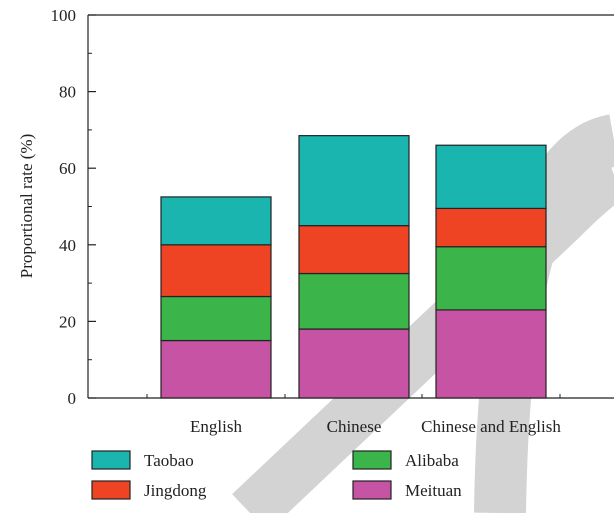 This screenshot has height=513, width=614. I want to click on y-tick-label: 20, so click(67, 321).